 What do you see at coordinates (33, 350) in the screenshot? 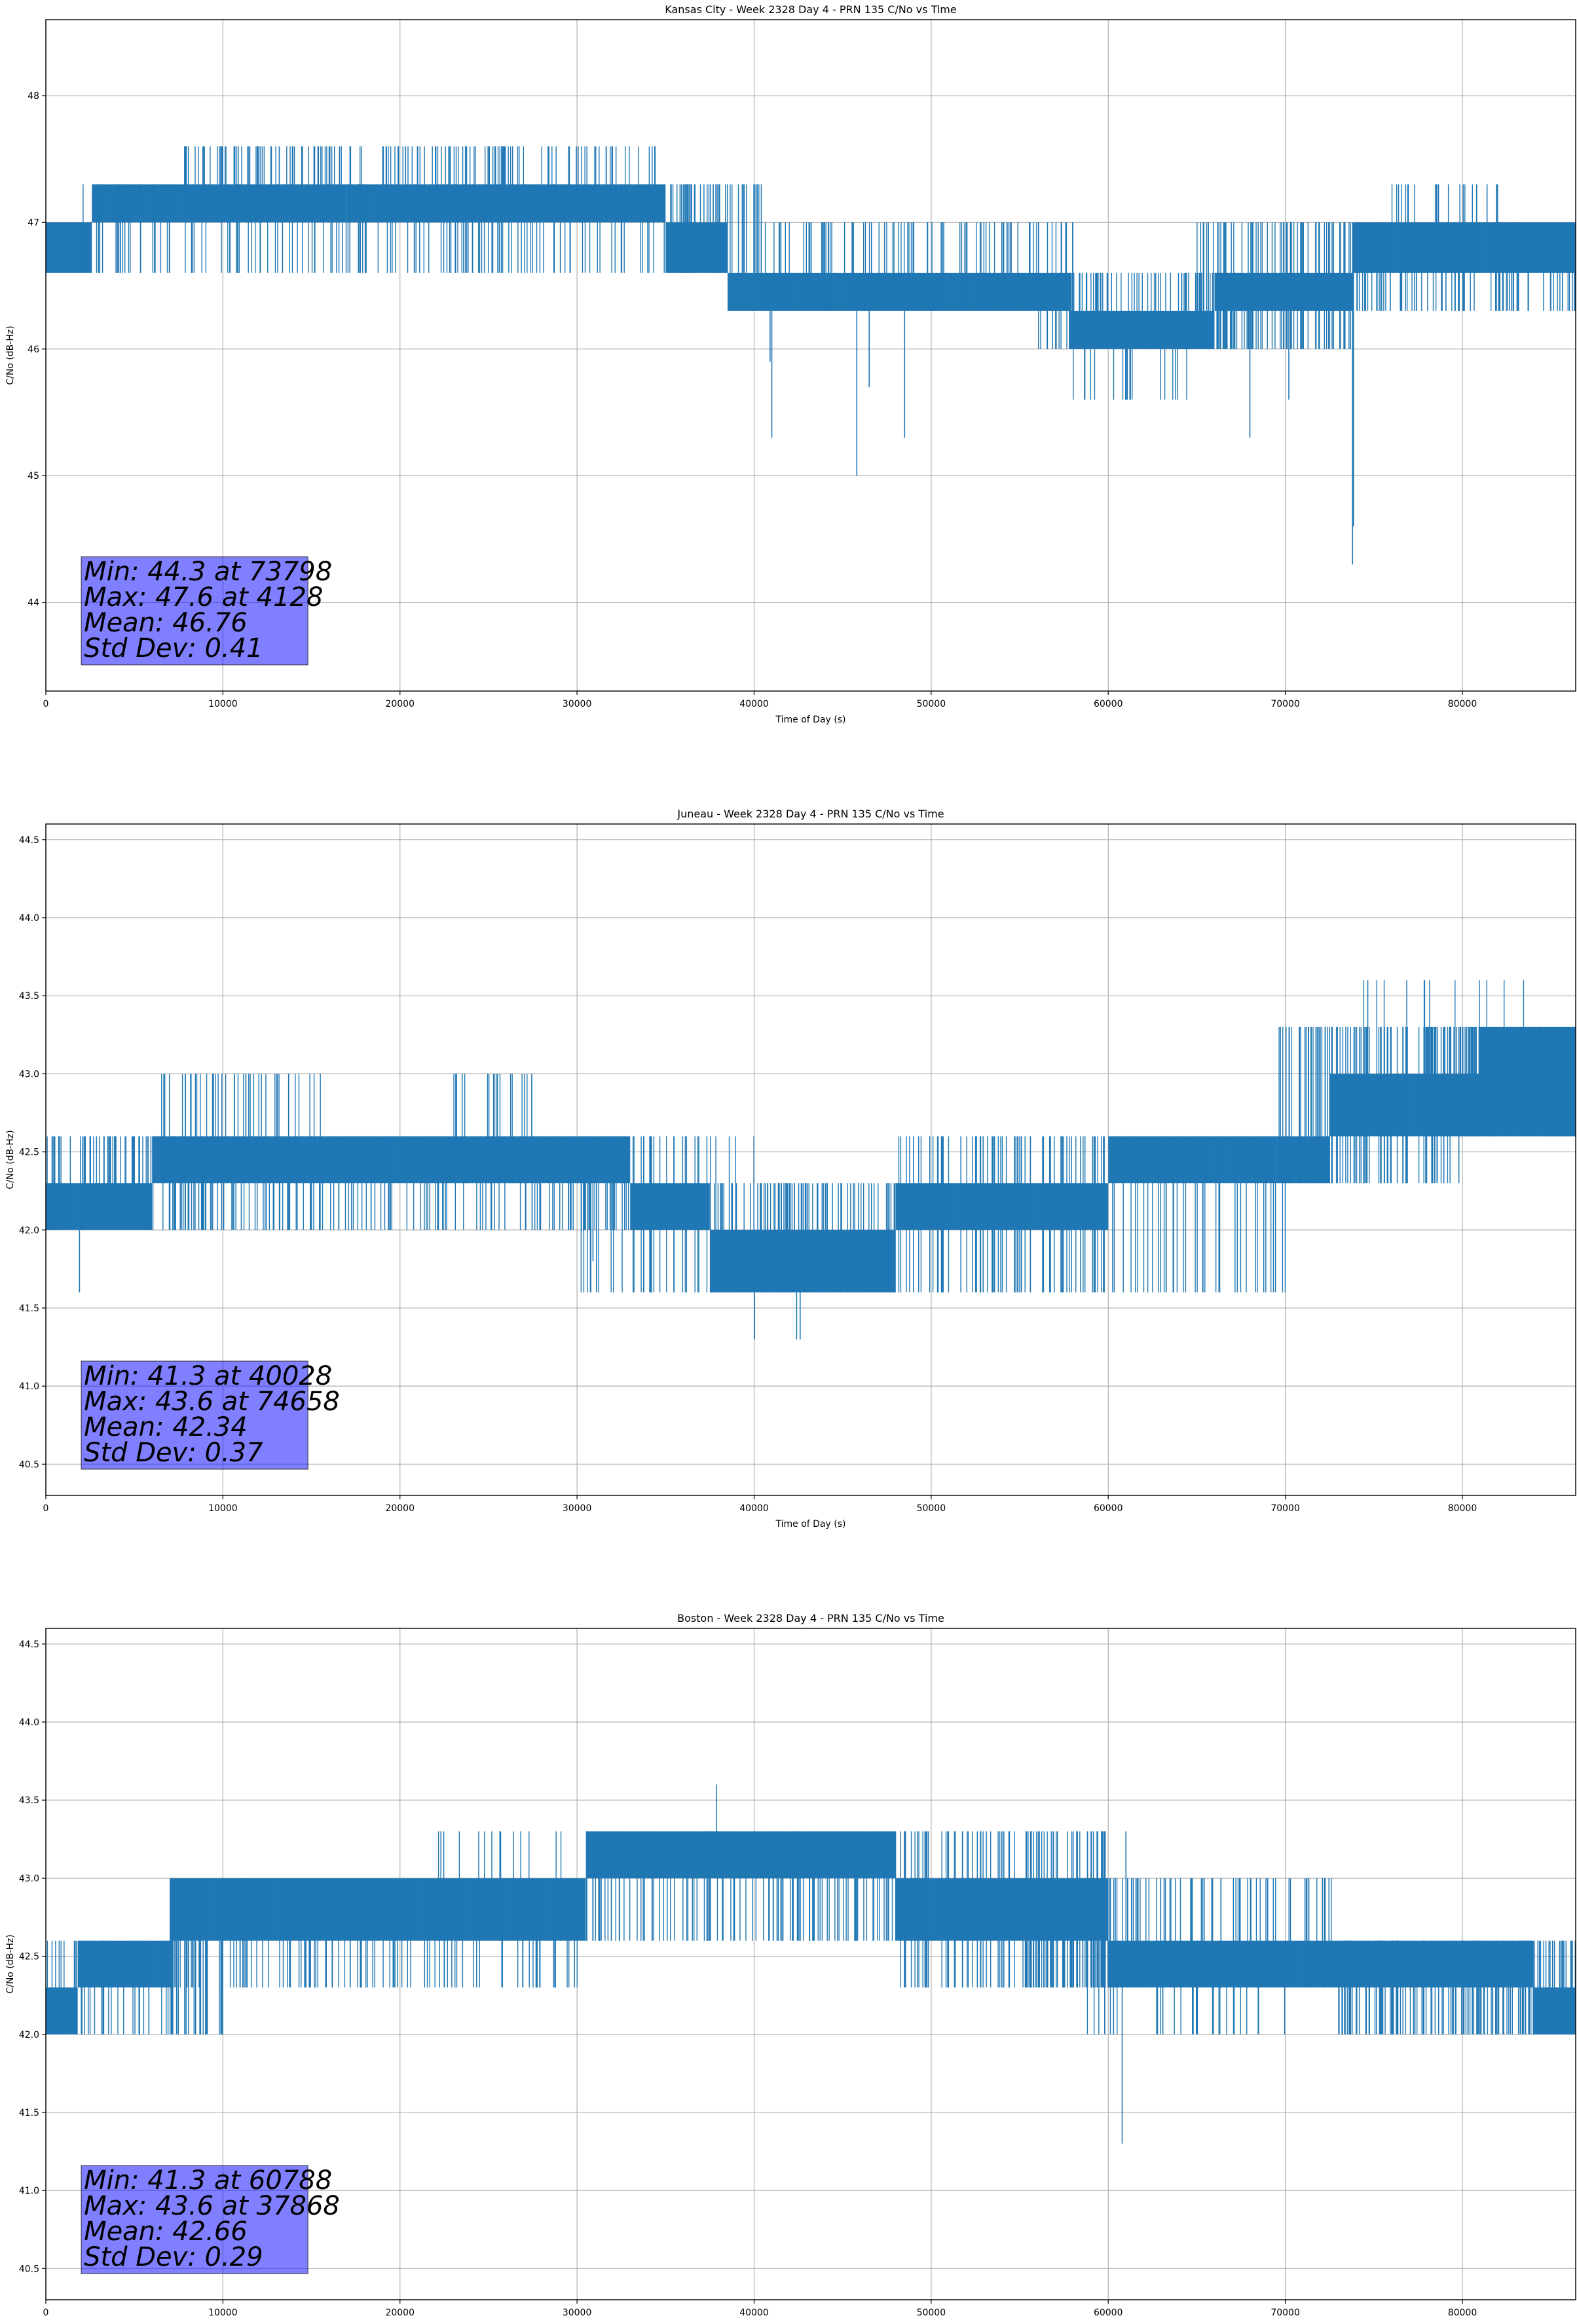
I see `y-tick-label: 46` at bounding box center [33, 350].